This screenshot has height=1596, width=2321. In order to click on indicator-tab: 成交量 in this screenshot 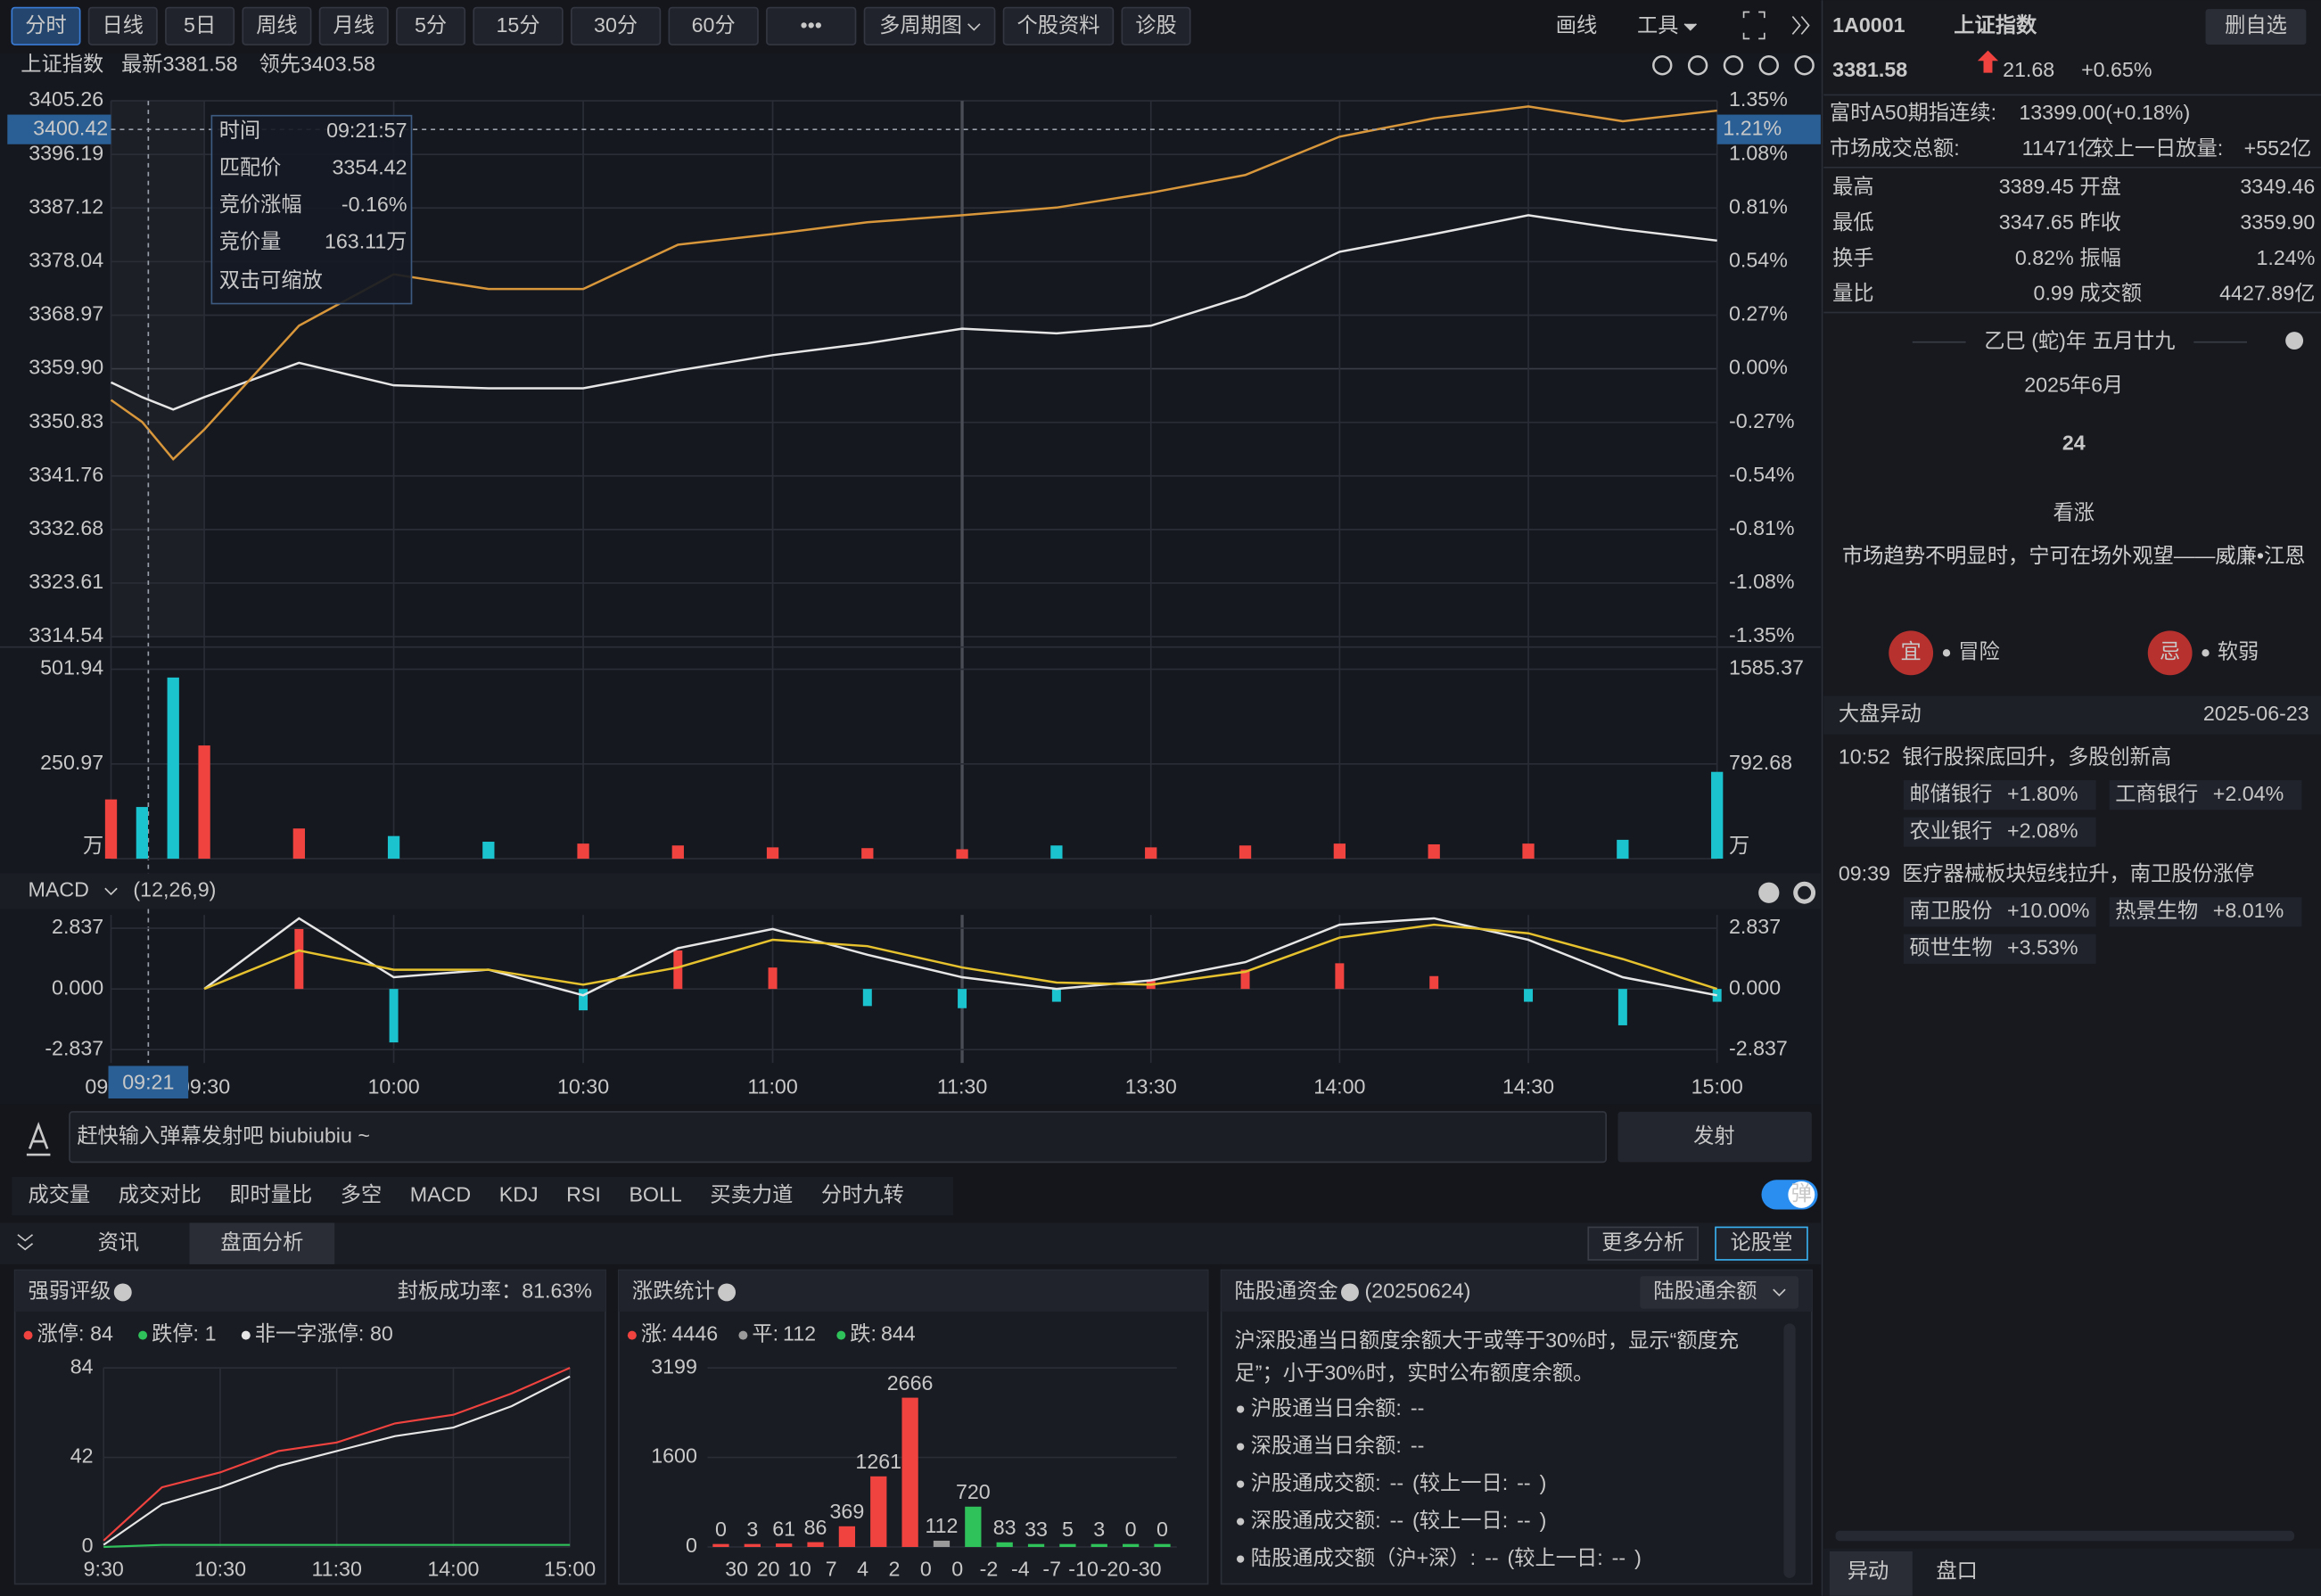, I will do `click(60, 1194)`.